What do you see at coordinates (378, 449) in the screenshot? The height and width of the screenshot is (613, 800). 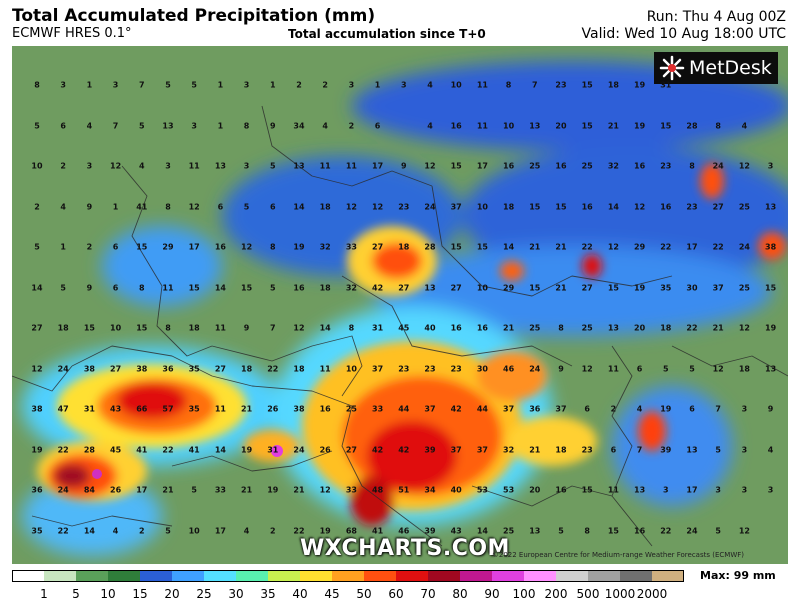 I see `grid-value: 42` at bounding box center [378, 449].